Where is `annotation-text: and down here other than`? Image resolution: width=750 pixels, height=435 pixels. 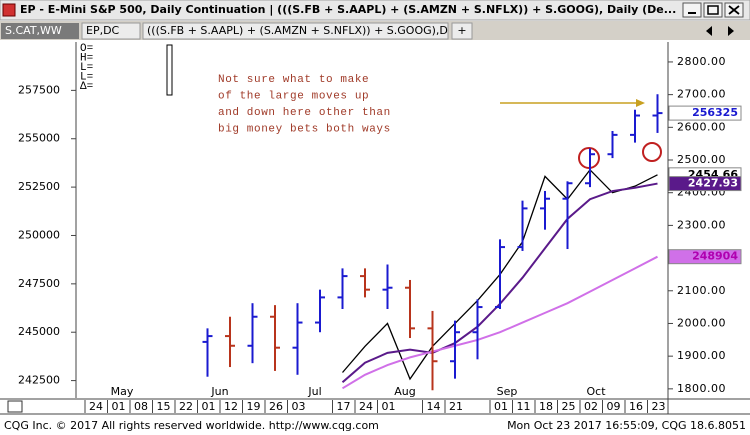 annotation-text: and down here other than is located at coordinates (304, 113).